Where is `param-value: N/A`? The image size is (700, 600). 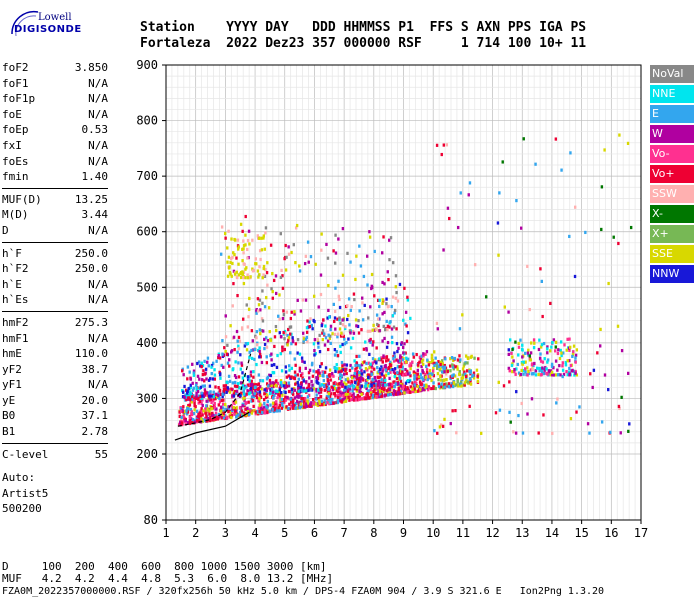 param-value: N/A is located at coordinates (98, 145).